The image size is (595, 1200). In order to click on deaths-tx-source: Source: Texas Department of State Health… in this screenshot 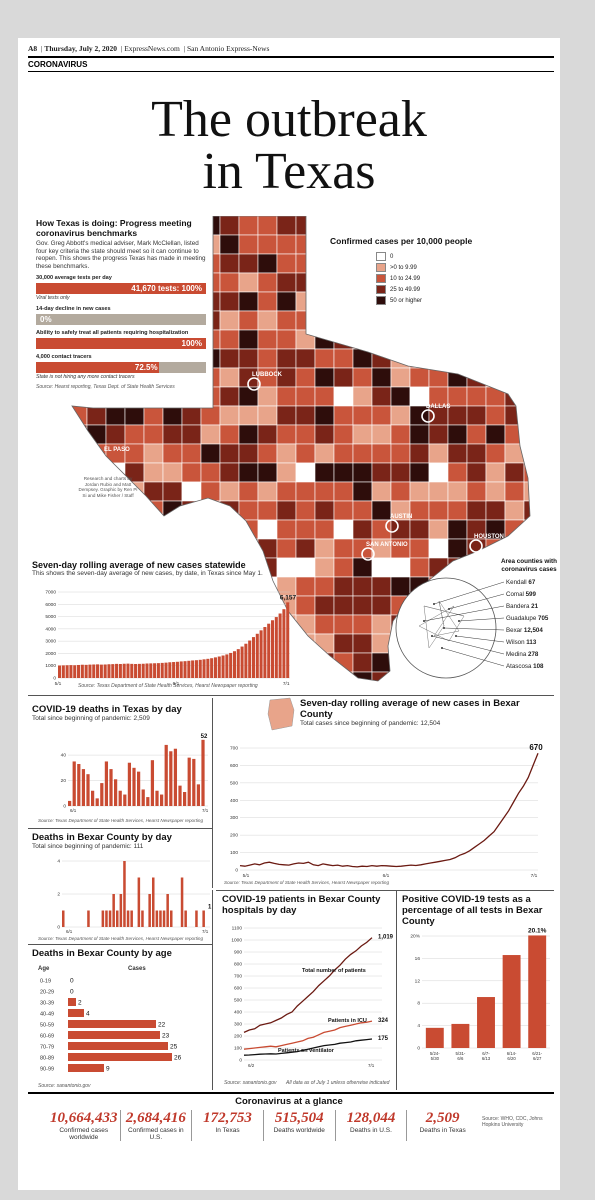, I will do `click(121, 820)`.